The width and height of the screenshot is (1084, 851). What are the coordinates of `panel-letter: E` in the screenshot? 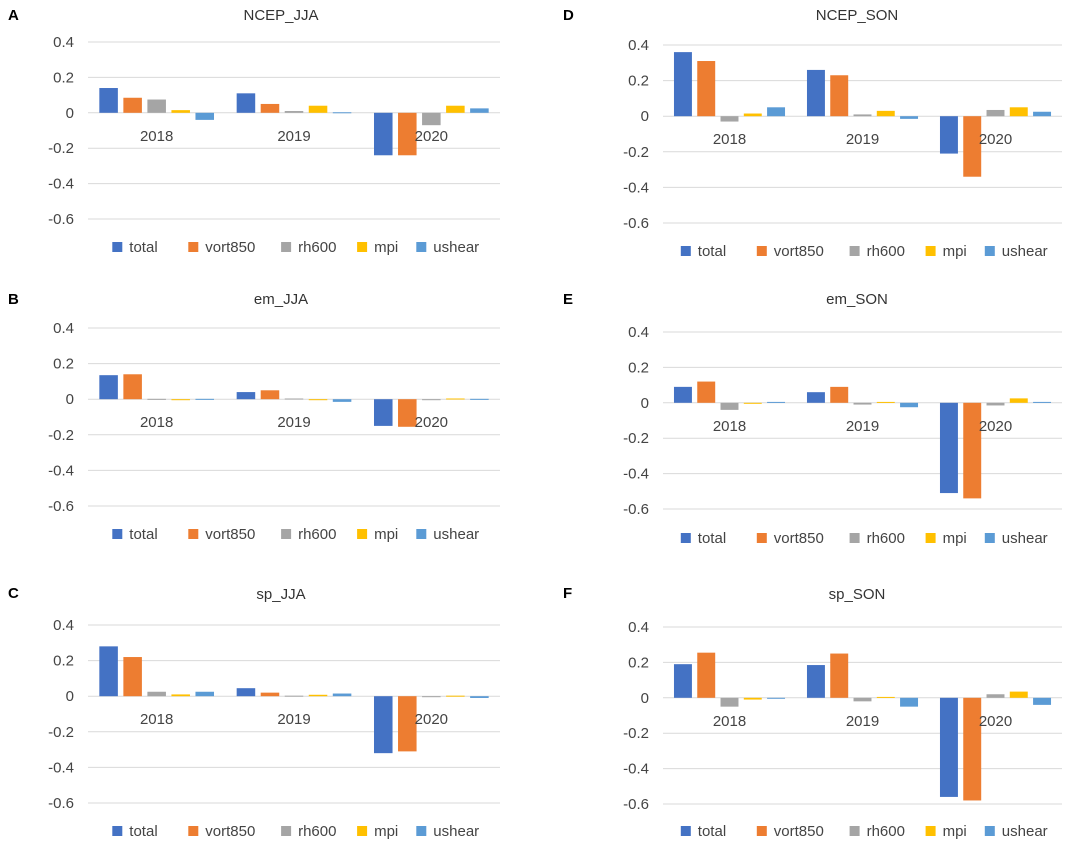 It's located at (568, 299).